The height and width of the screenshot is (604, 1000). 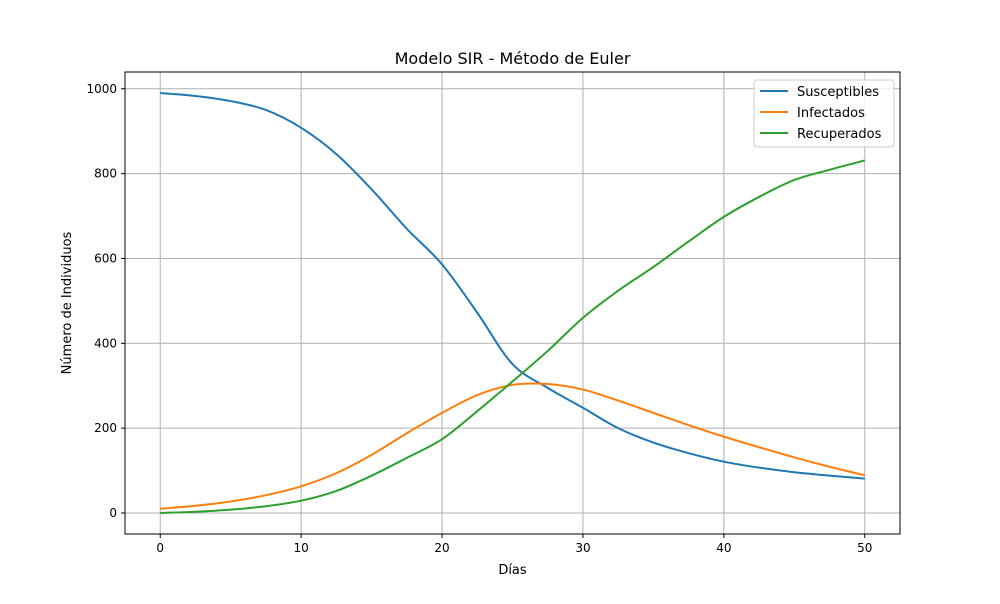 I want to click on legend-box, so click(x=824, y=113).